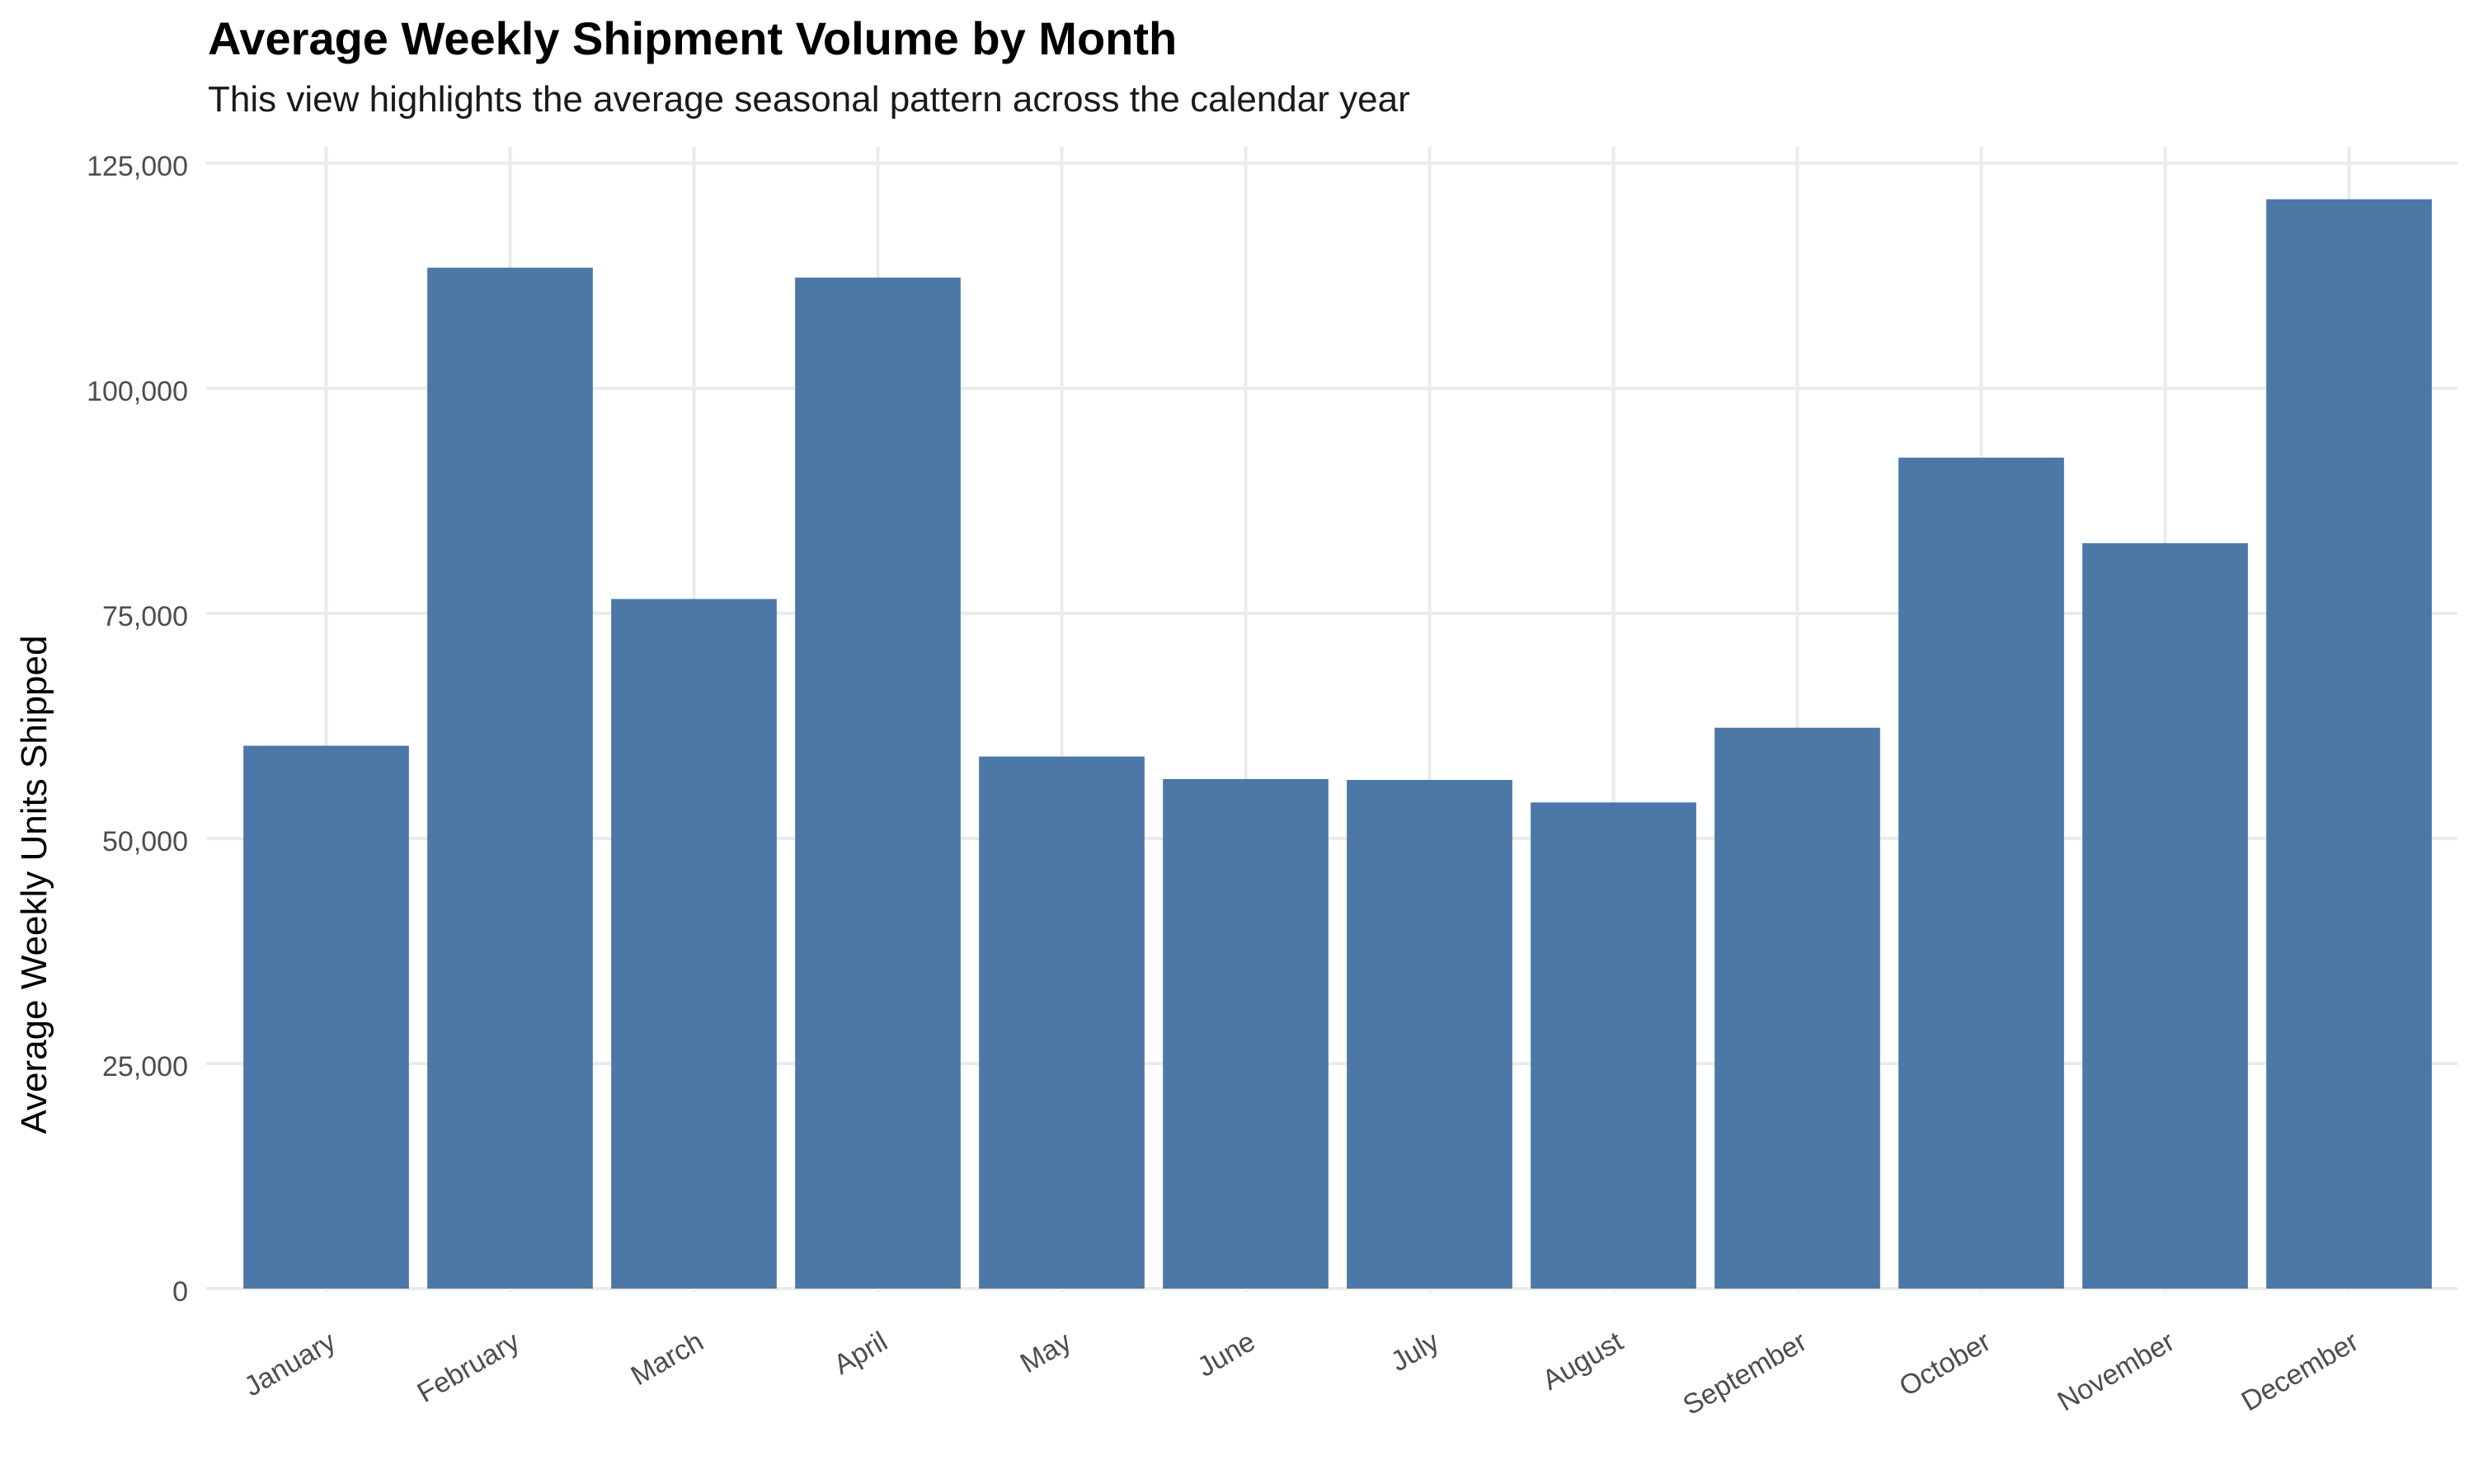 The width and height of the screenshot is (2474, 1484). I want to click on x-tick-label: June, so click(1226, 1354).